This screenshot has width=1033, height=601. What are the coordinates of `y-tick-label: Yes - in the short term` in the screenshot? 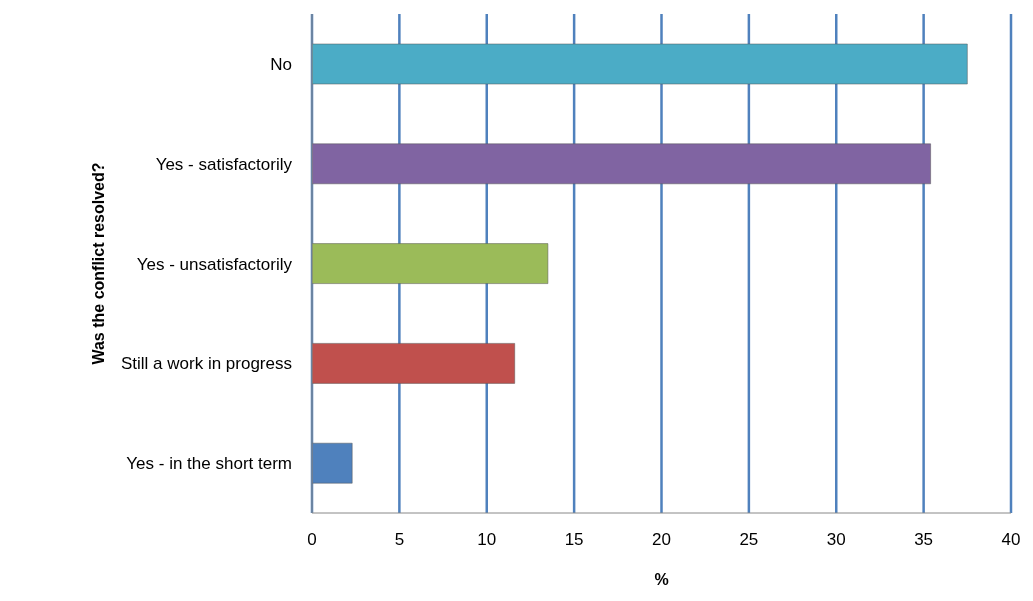 It's located at (209, 464).